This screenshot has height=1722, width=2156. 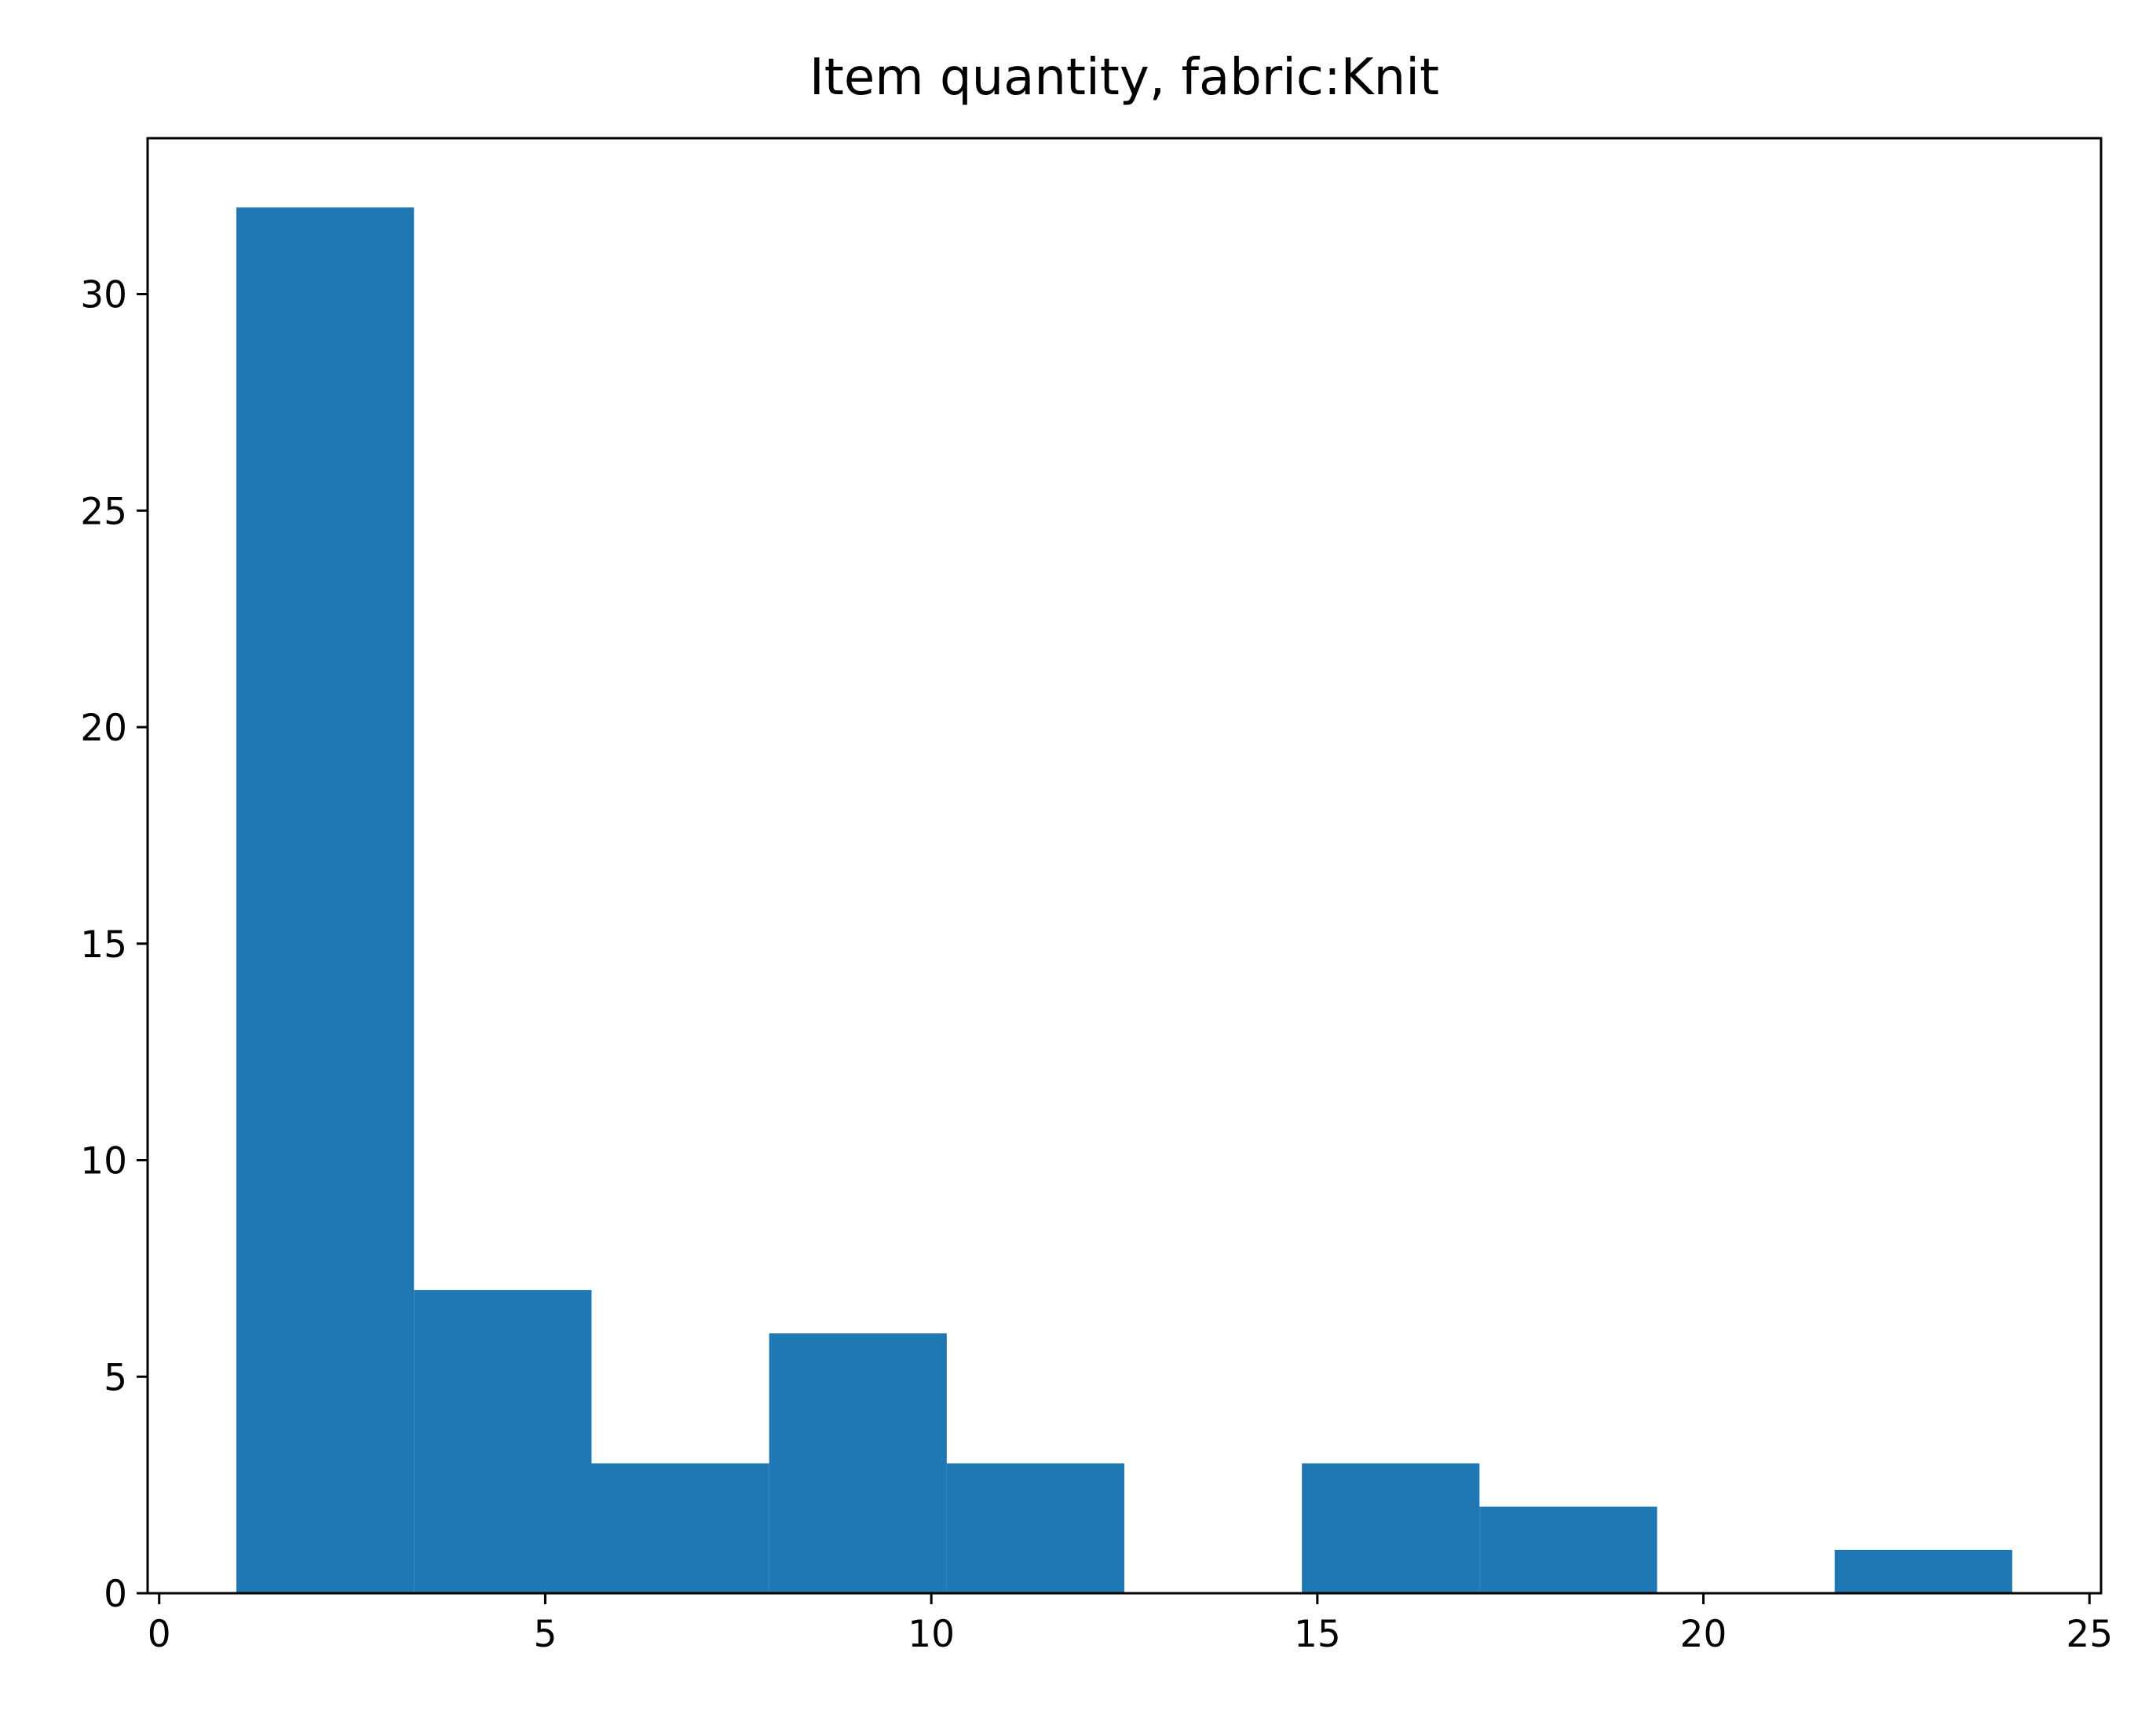 What do you see at coordinates (931, 1635) in the screenshot?
I see `x-tick-label: 10` at bounding box center [931, 1635].